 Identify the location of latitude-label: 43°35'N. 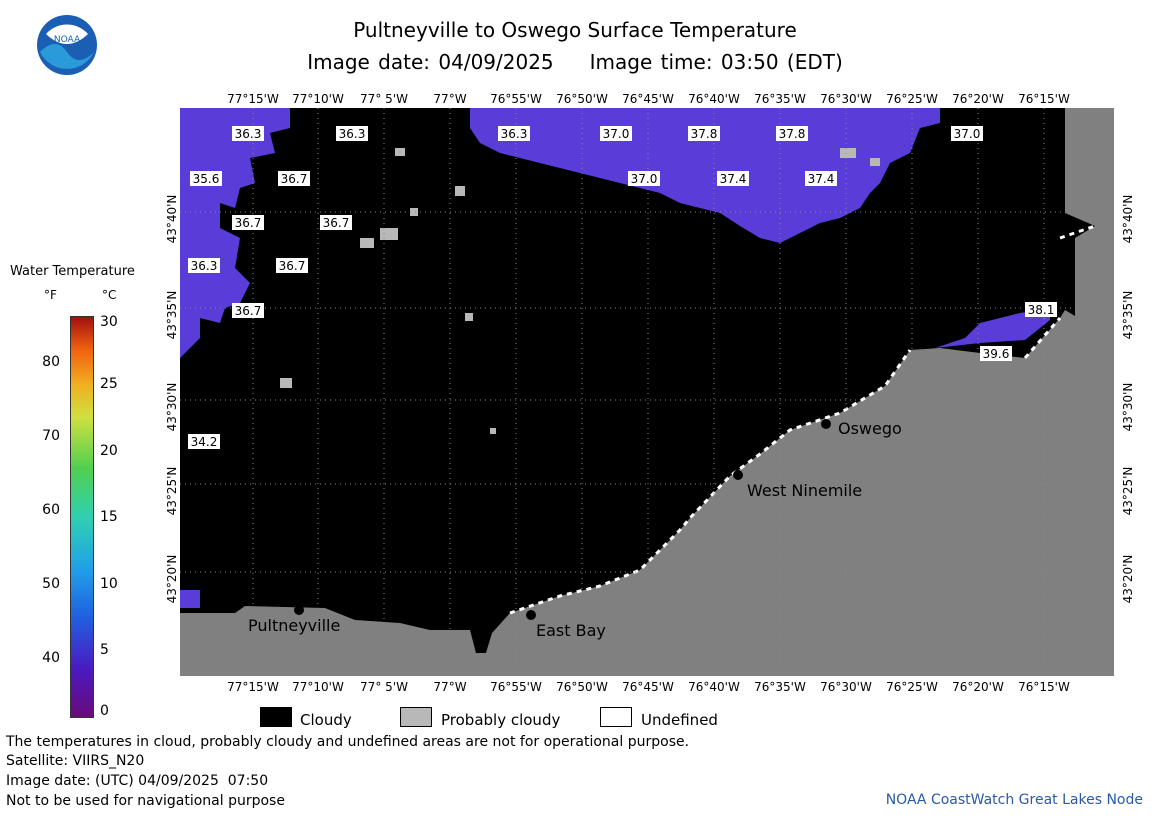
(1128, 315).